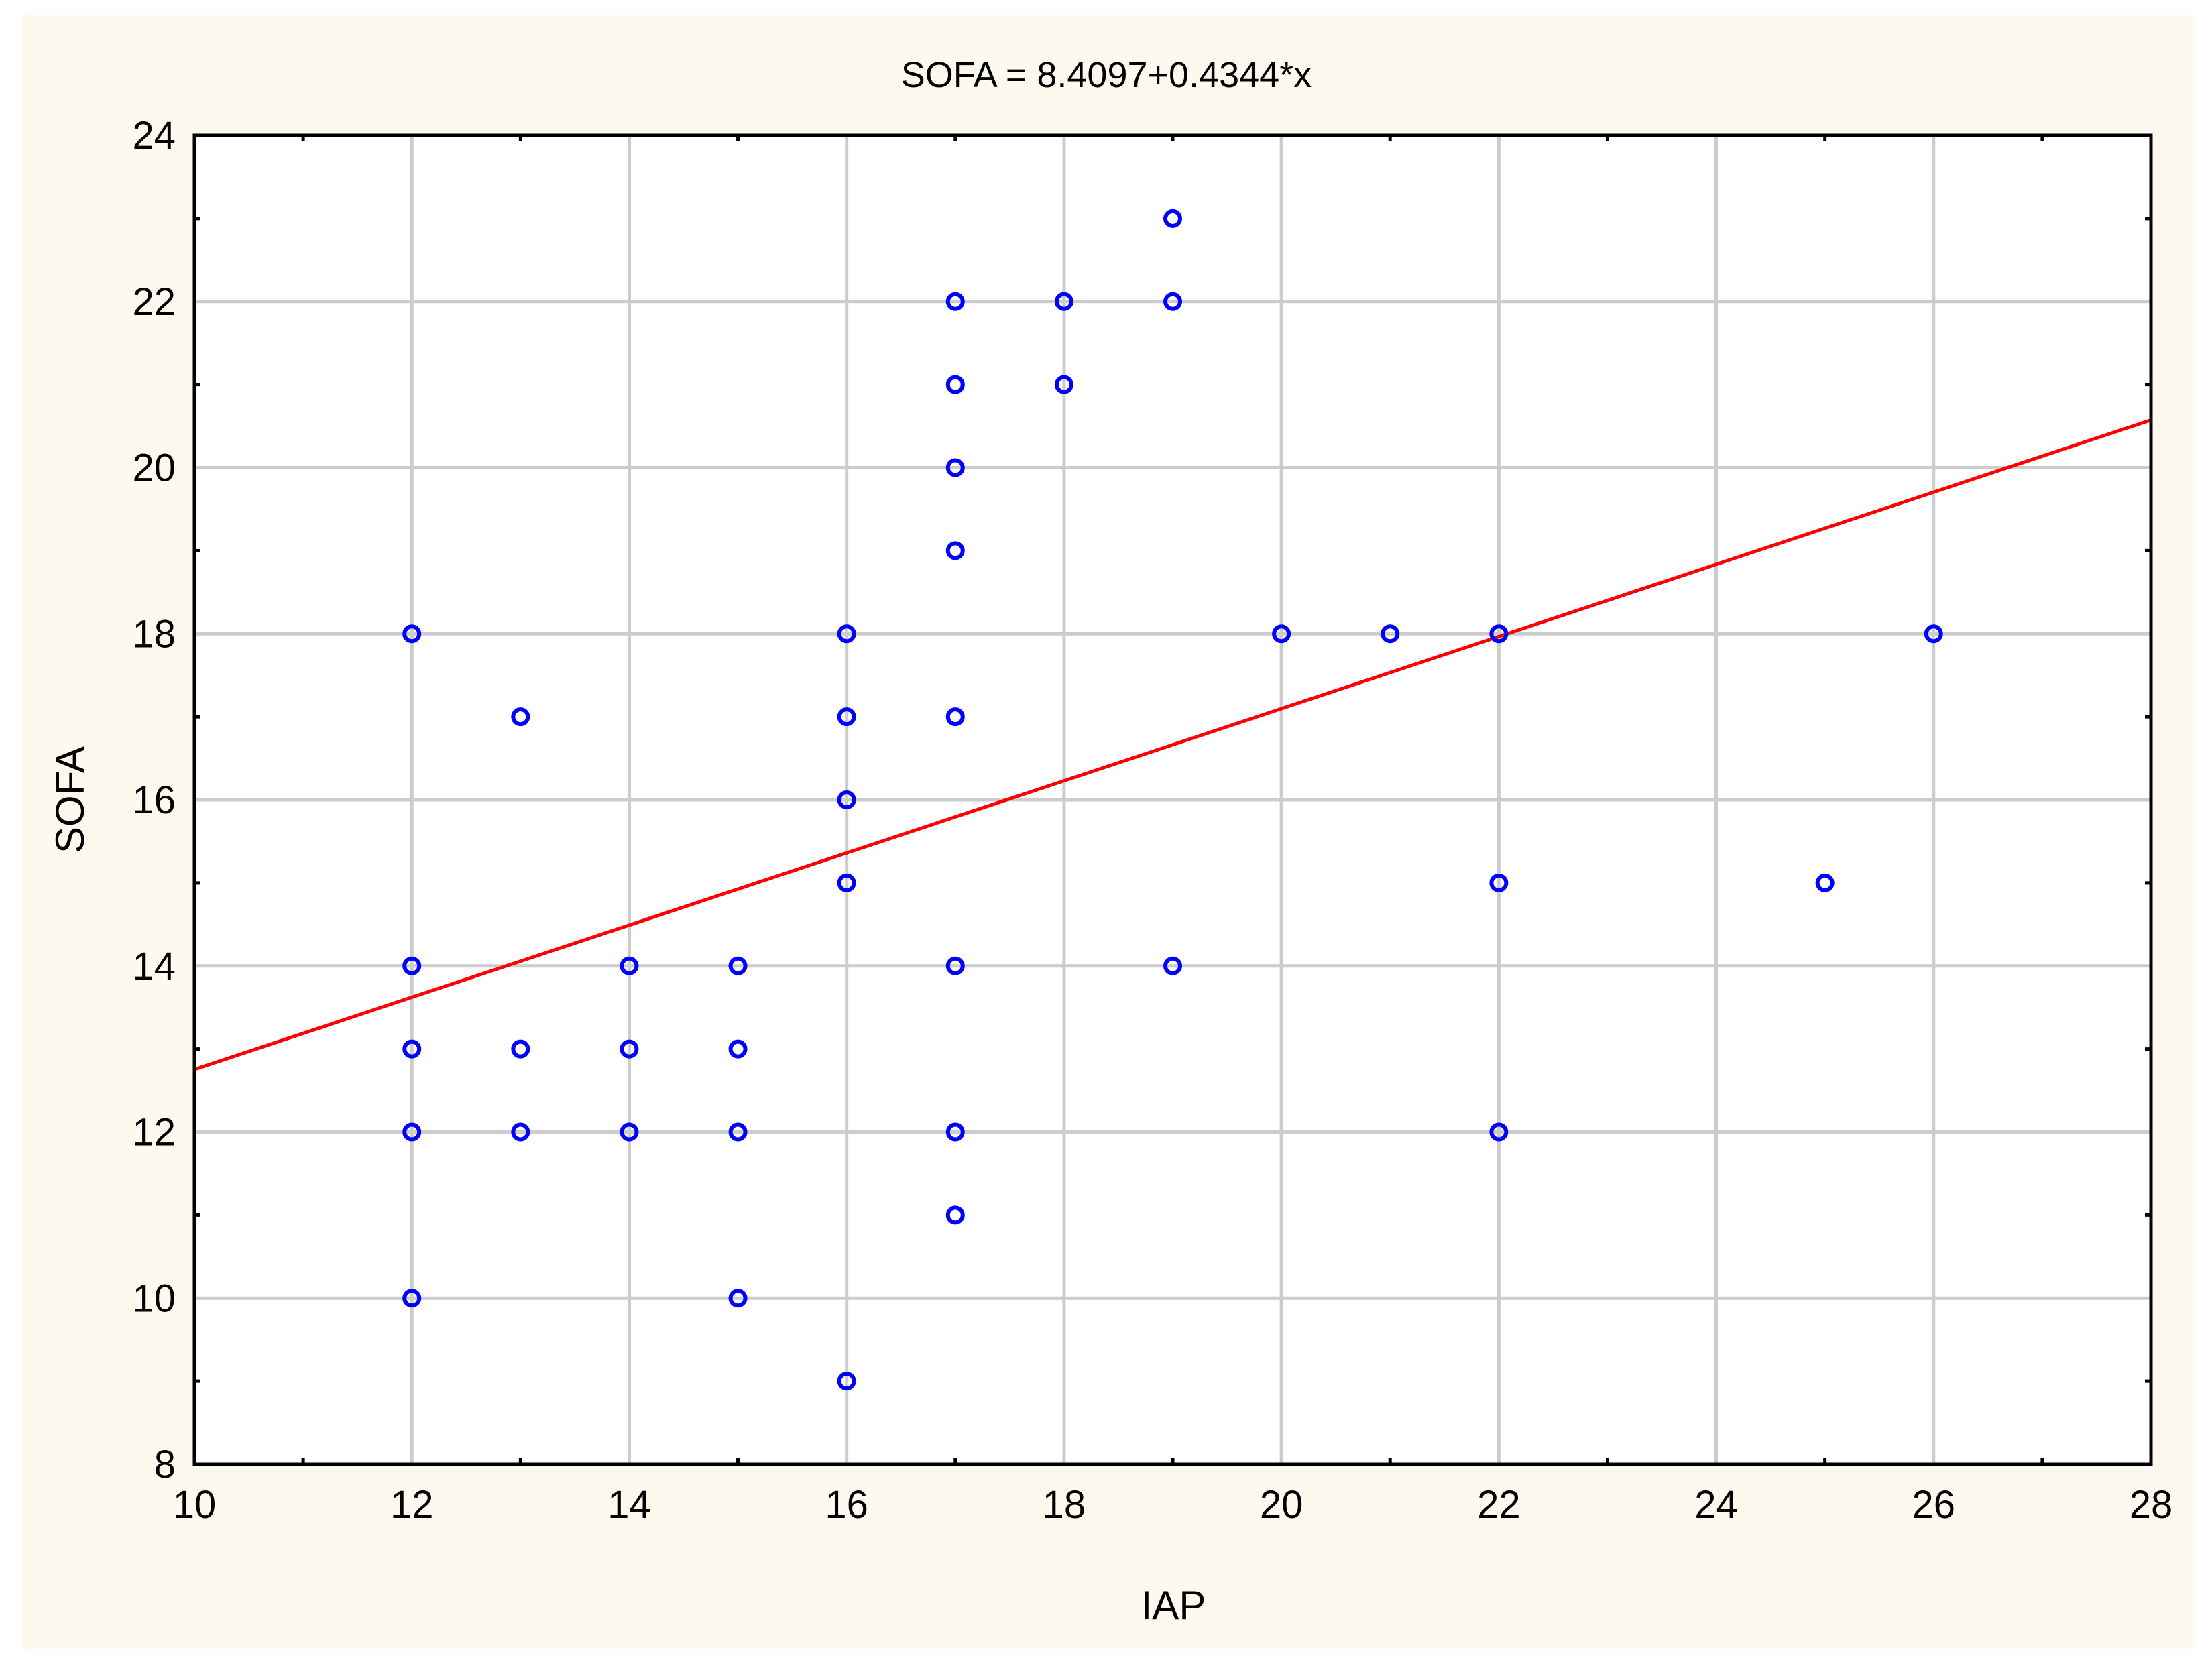 This screenshot has width=2212, height=1662. Describe the element at coordinates (1106, 75) in the screenshot. I see `chart-title: SOFA = 8.4097+0.4344*x` at that location.